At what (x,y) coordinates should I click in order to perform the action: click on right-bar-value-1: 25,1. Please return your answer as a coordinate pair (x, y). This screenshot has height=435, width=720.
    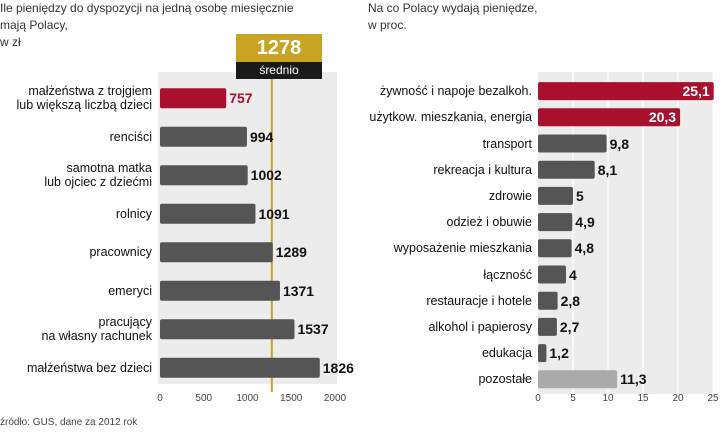
    Looking at the image, I should click on (696, 91).